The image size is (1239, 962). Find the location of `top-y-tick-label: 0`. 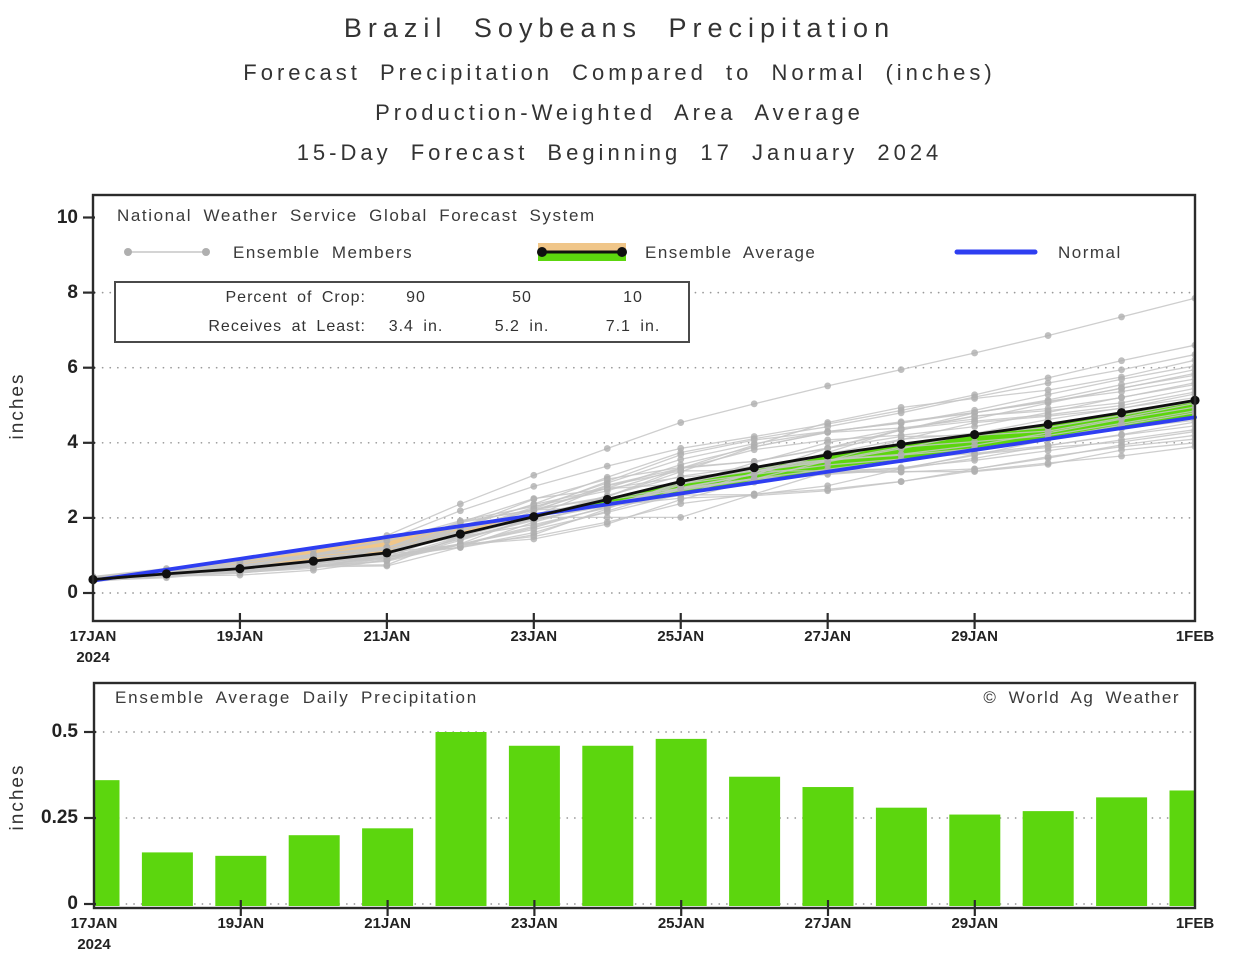

top-y-tick-label: 0 is located at coordinates (72, 592).